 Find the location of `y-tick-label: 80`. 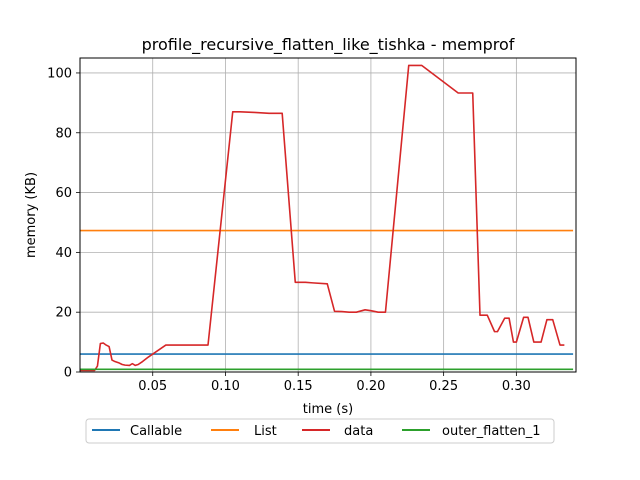

y-tick-label: 80 is located at coordinates (63, 133).